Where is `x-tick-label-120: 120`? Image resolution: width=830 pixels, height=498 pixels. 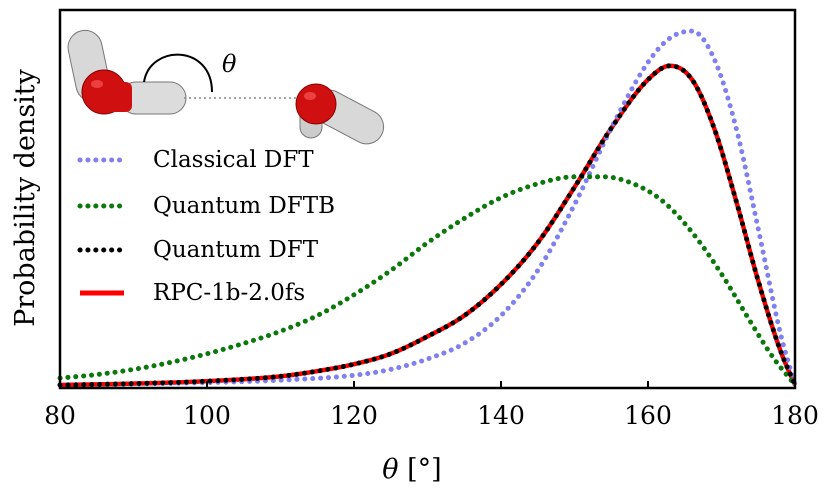
x-tick-label-120: 120 is located at coordinates (354, 415).